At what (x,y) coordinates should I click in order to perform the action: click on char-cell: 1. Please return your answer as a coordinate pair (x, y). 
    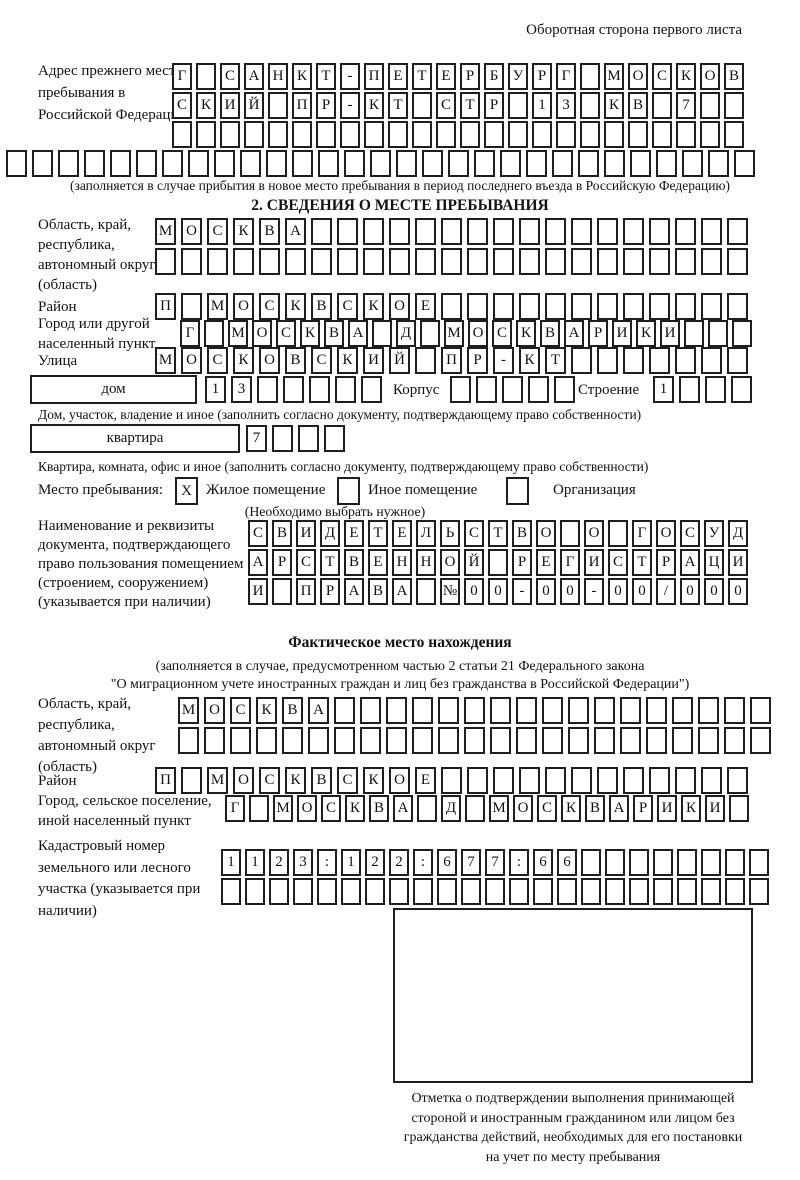
    Looking at the image, I should click on (542, 105).